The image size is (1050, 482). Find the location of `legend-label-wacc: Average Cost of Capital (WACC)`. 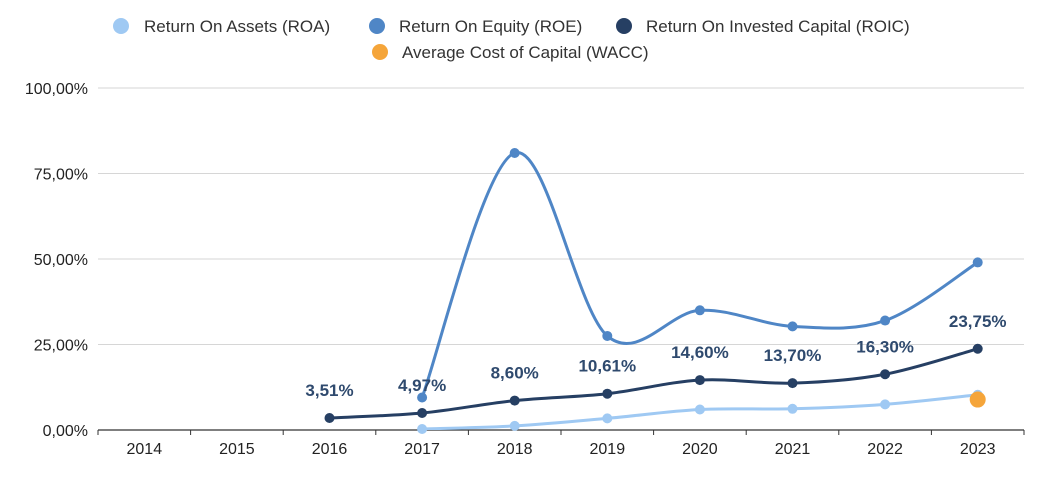

legend-label-wacc: Average Cost of Capital (WACC) is located at coordinates (525, 52).